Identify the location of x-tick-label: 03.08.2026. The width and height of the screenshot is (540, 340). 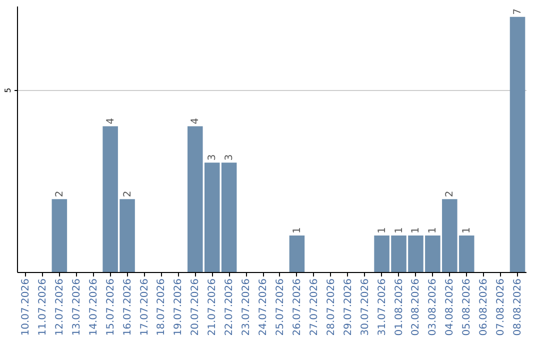
(433, 307).